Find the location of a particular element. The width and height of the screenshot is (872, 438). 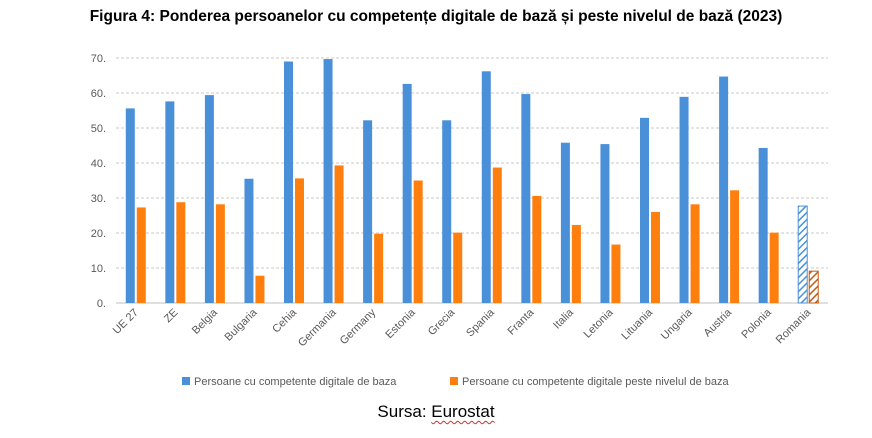

y-tick-label: 20. is located at coordinates (98, 234).